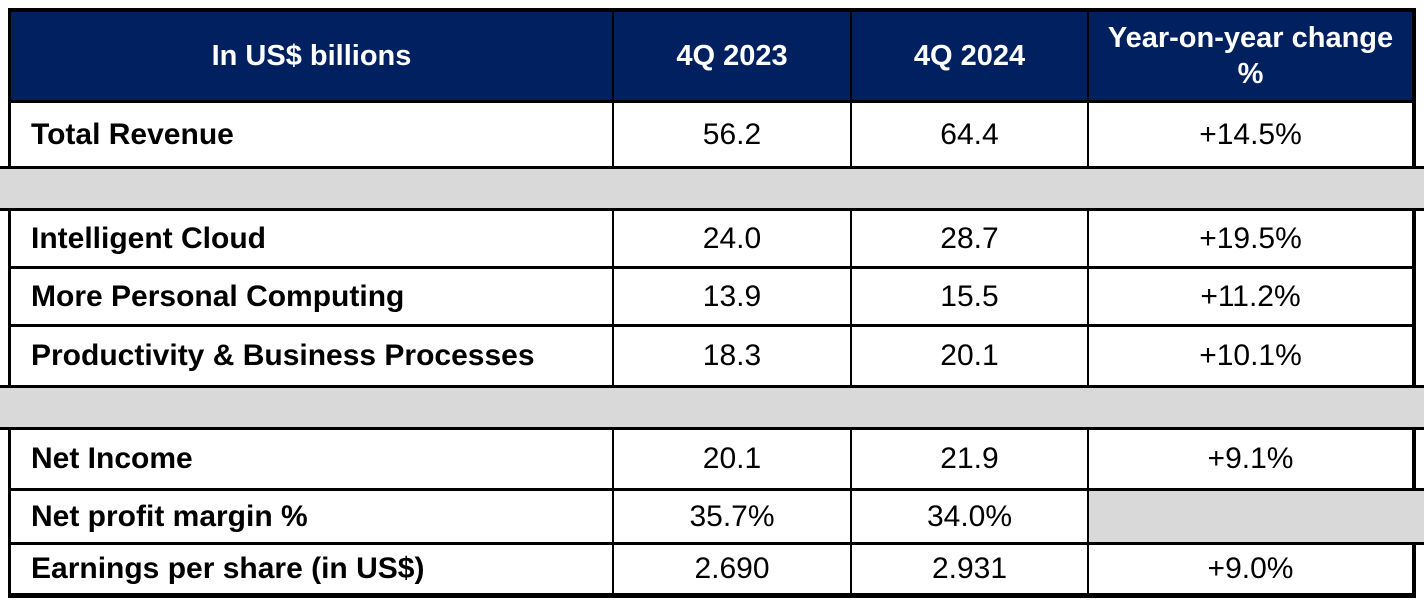 This screenshot has width=1424, height=603. Describe the element at coordinates (148, 238) in the screenshot. I see `row-label: Intelligent Cloud` at that location.